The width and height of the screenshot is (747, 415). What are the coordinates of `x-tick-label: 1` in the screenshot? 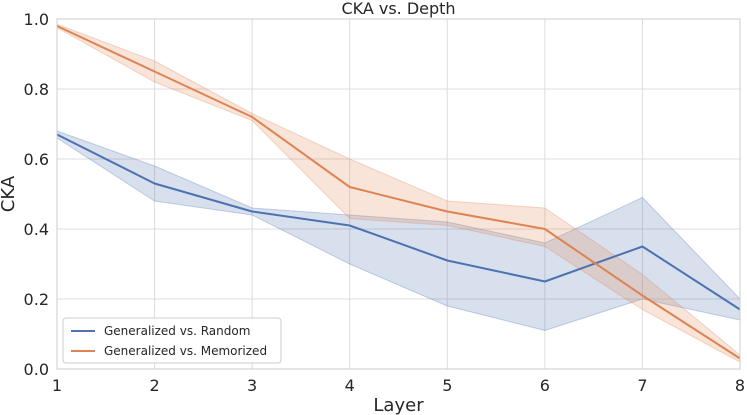 It's located at (57, 385).